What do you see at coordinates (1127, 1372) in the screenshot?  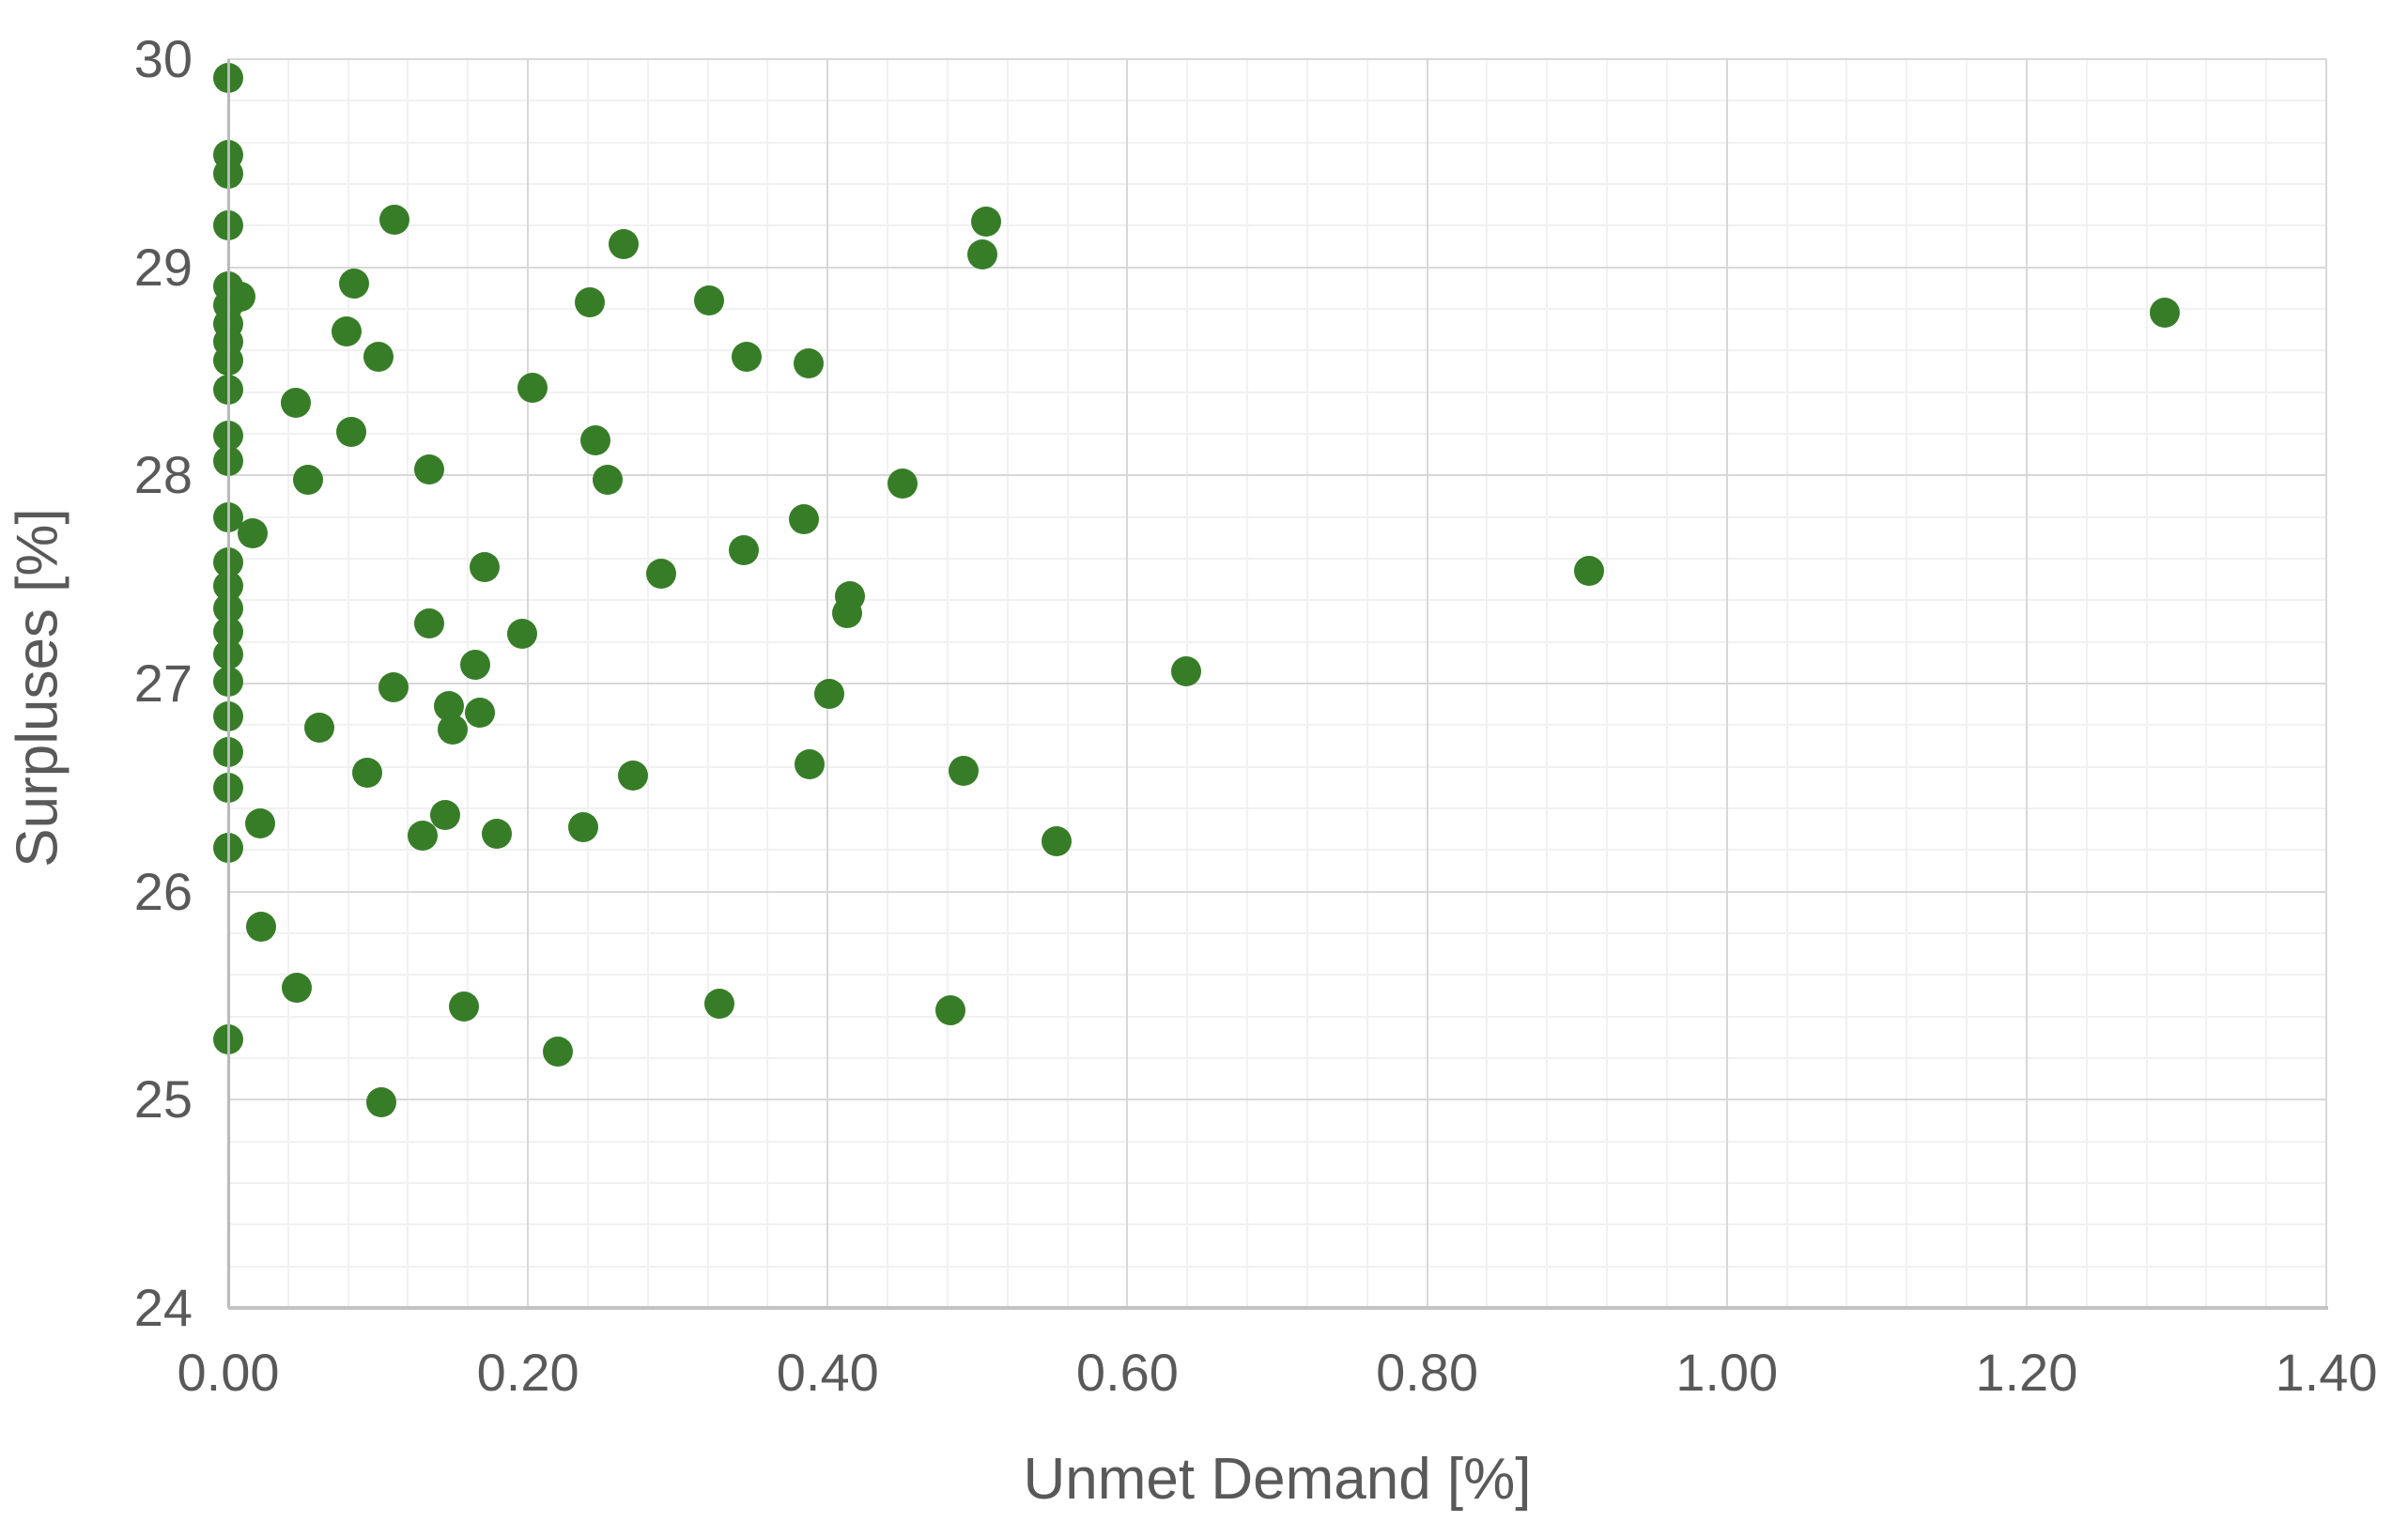 I see `x-tick-label: 0.60` at bounding box center [1127, 1372].